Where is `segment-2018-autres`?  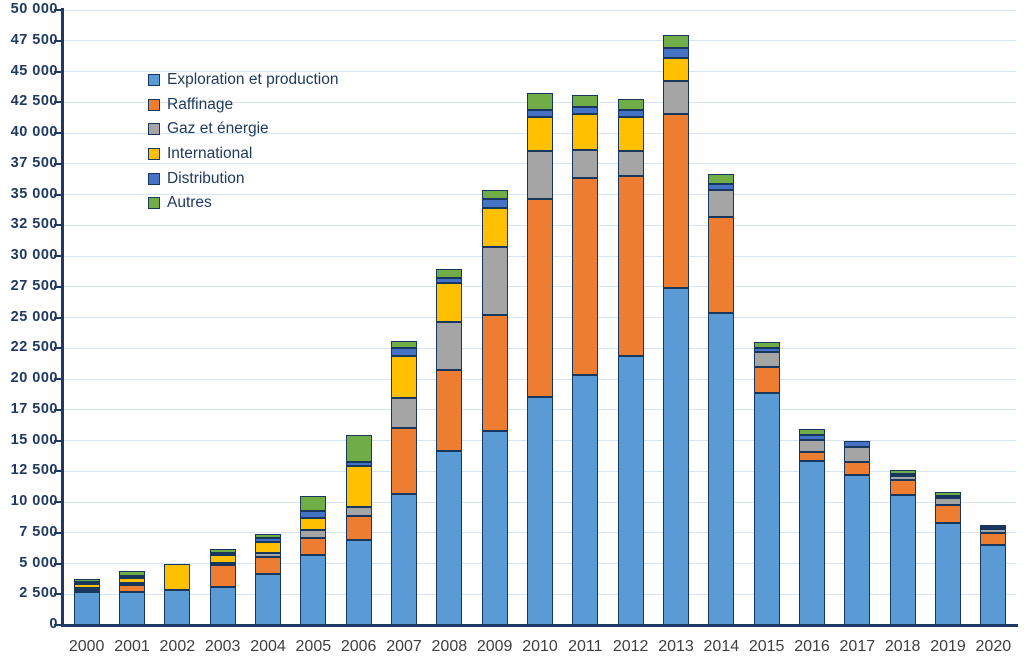
segment-2018-autres is located at coordinates (902, 472).